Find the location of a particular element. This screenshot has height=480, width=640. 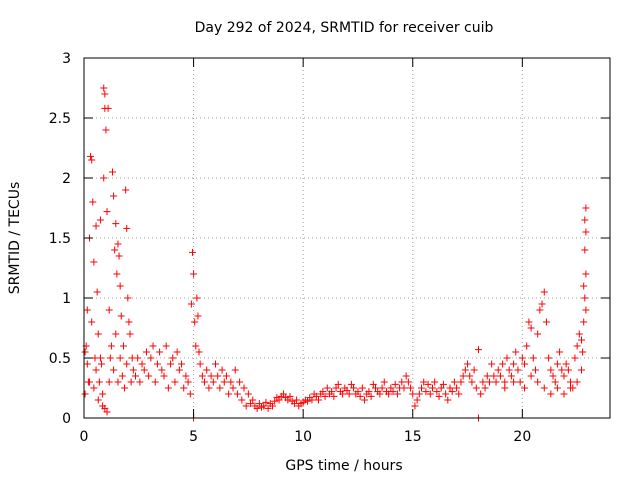

y-tick-label: 2 is located at coordinates (66, 179).